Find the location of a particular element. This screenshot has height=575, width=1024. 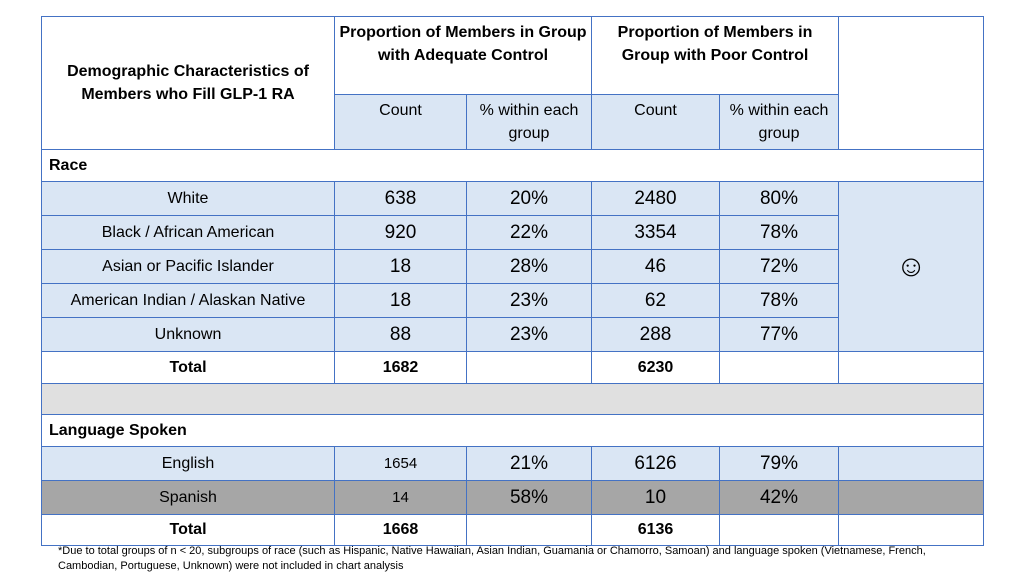

adequate-count: 1654 is located at coordinates (400, 463).